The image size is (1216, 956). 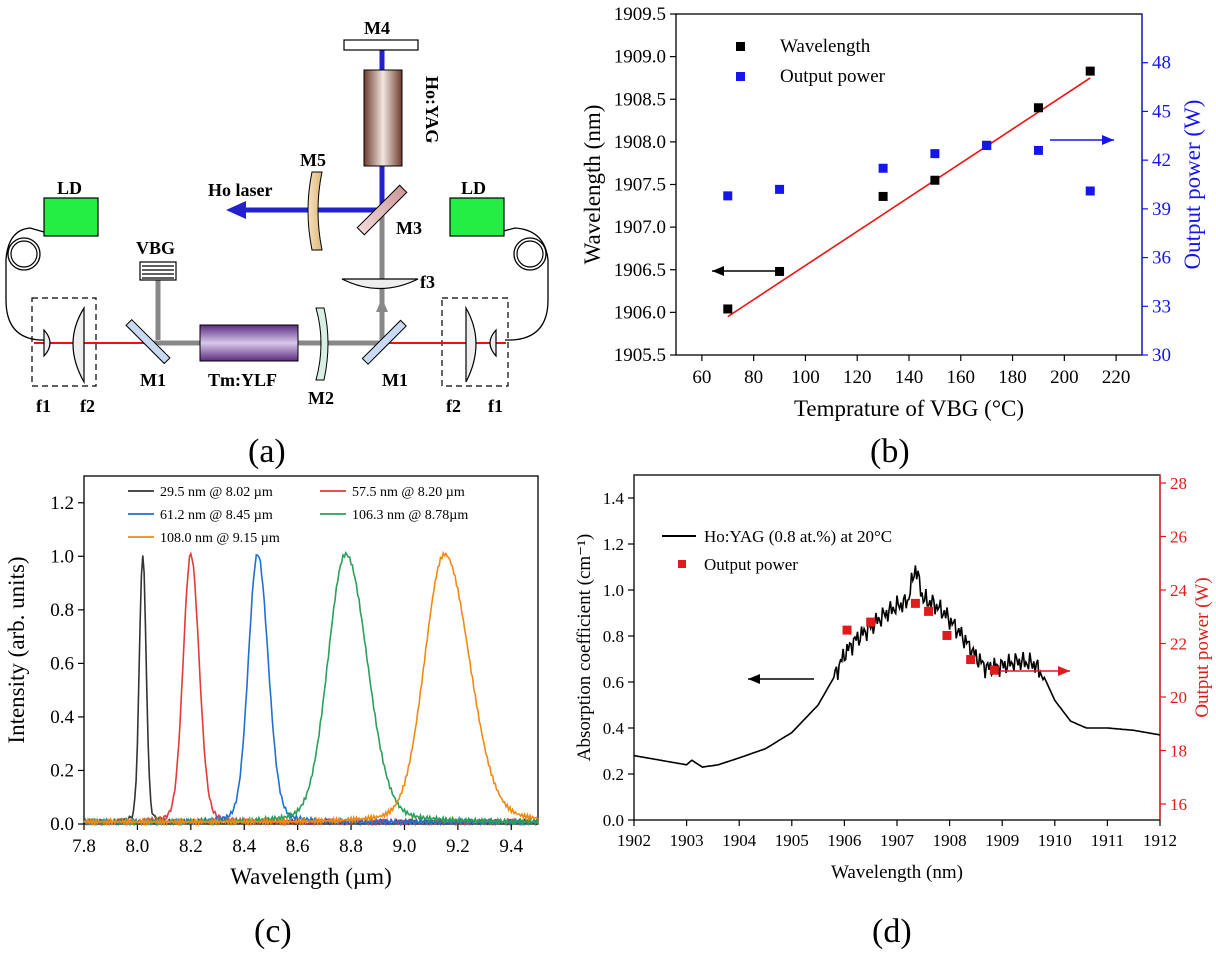 What do you see at coordinates (701, 377) in the screenshot?
I see `b-x-tick-label: 60` at bounding box center [701, 377].